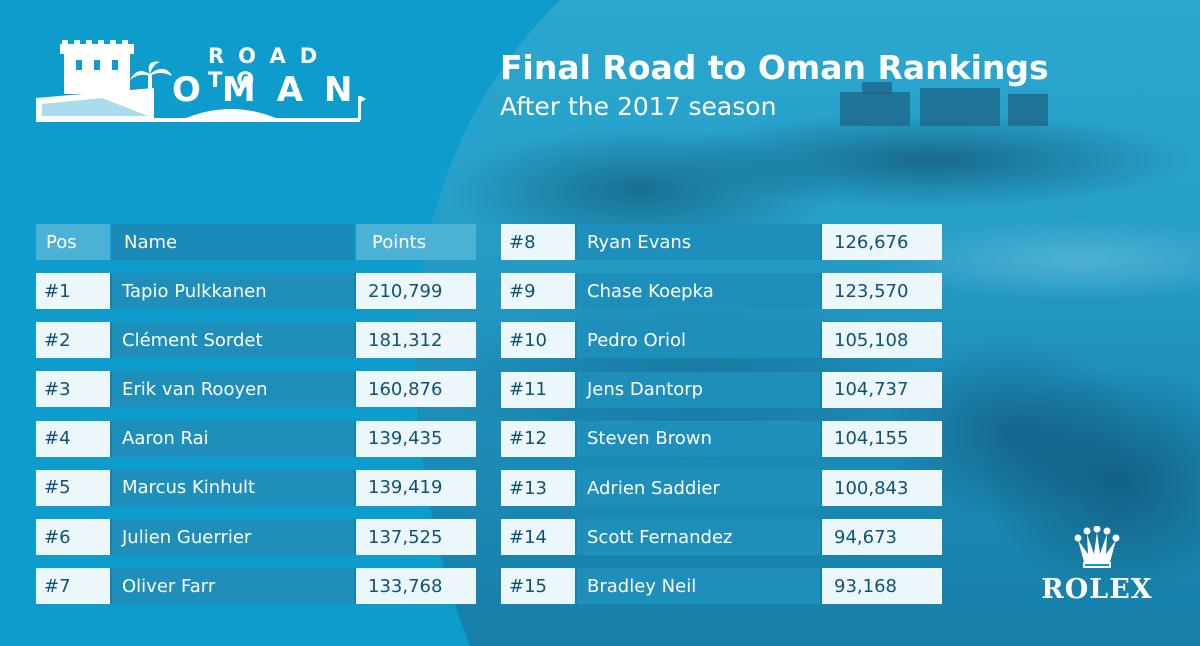 The image size is (1200, 646). What do you see at coordinates (270, 68) in the screenshot?
I see `logo-line-1: ROAD TO` at bounding box center [270, 68].